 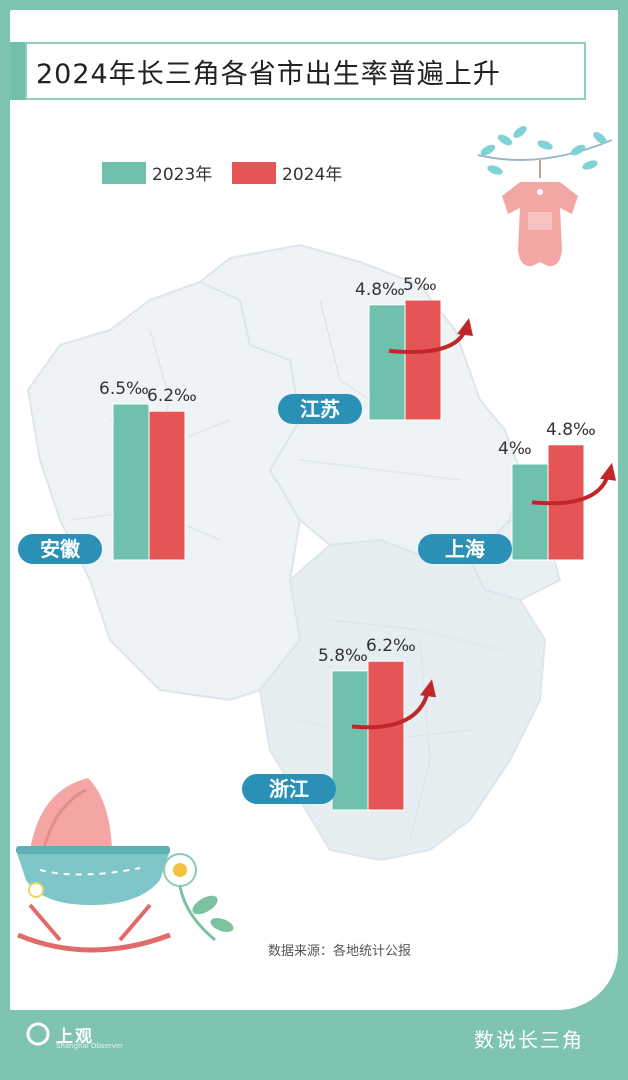 I want to click on legend-label-2023: 2023年, so click(x=182, y=175).